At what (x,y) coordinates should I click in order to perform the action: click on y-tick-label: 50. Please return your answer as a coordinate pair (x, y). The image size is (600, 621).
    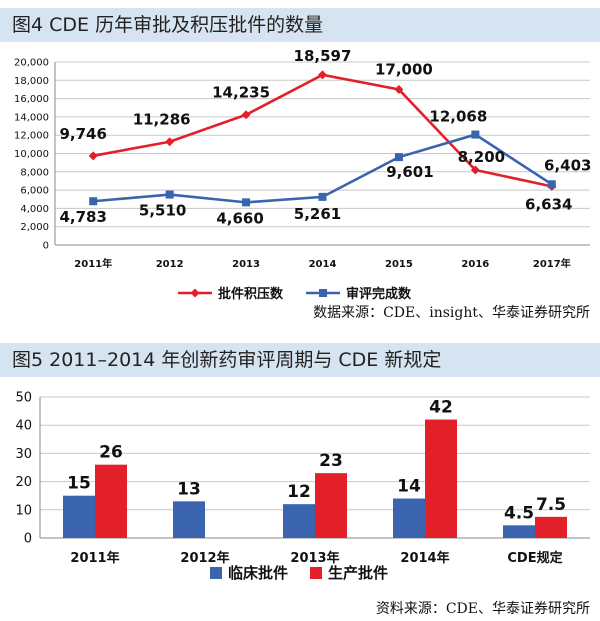
    Looking at the image, I should click on (23, 398).